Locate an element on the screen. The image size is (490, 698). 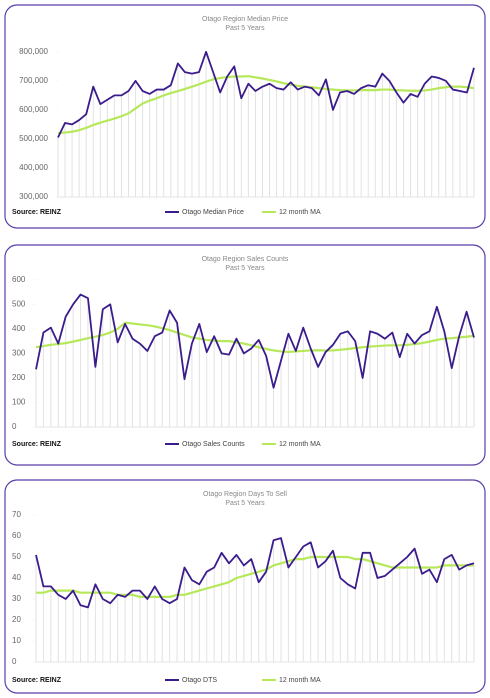
chart-title: Otago Region Days To Sell is located at coordinates (245, 494).